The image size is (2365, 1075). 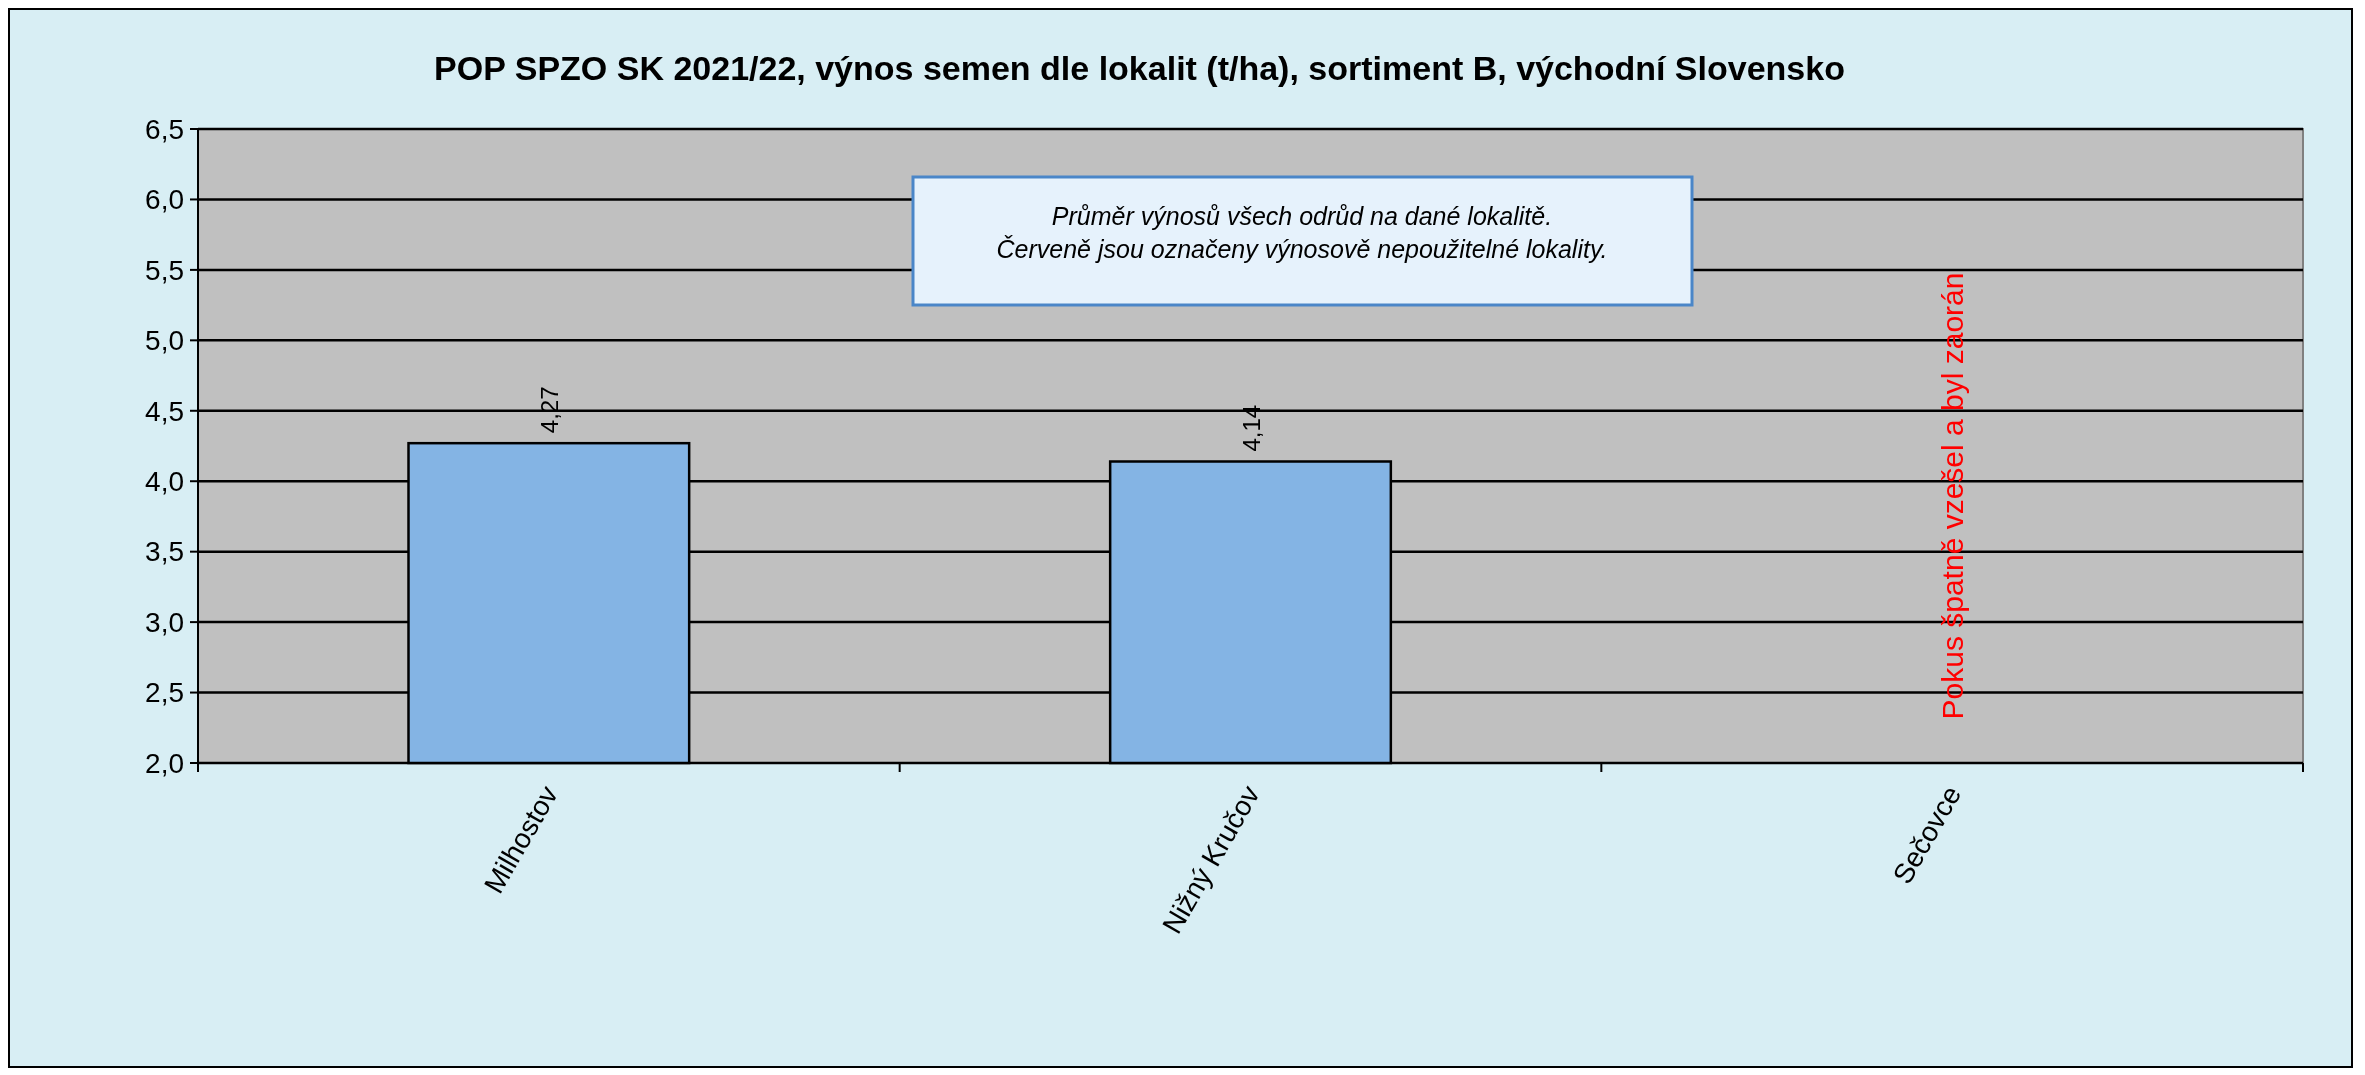 What do you see at coordinates (164, 270) in the screenshot?
I see `y-tick-label: 5,5` at bounding box center [164, 270].